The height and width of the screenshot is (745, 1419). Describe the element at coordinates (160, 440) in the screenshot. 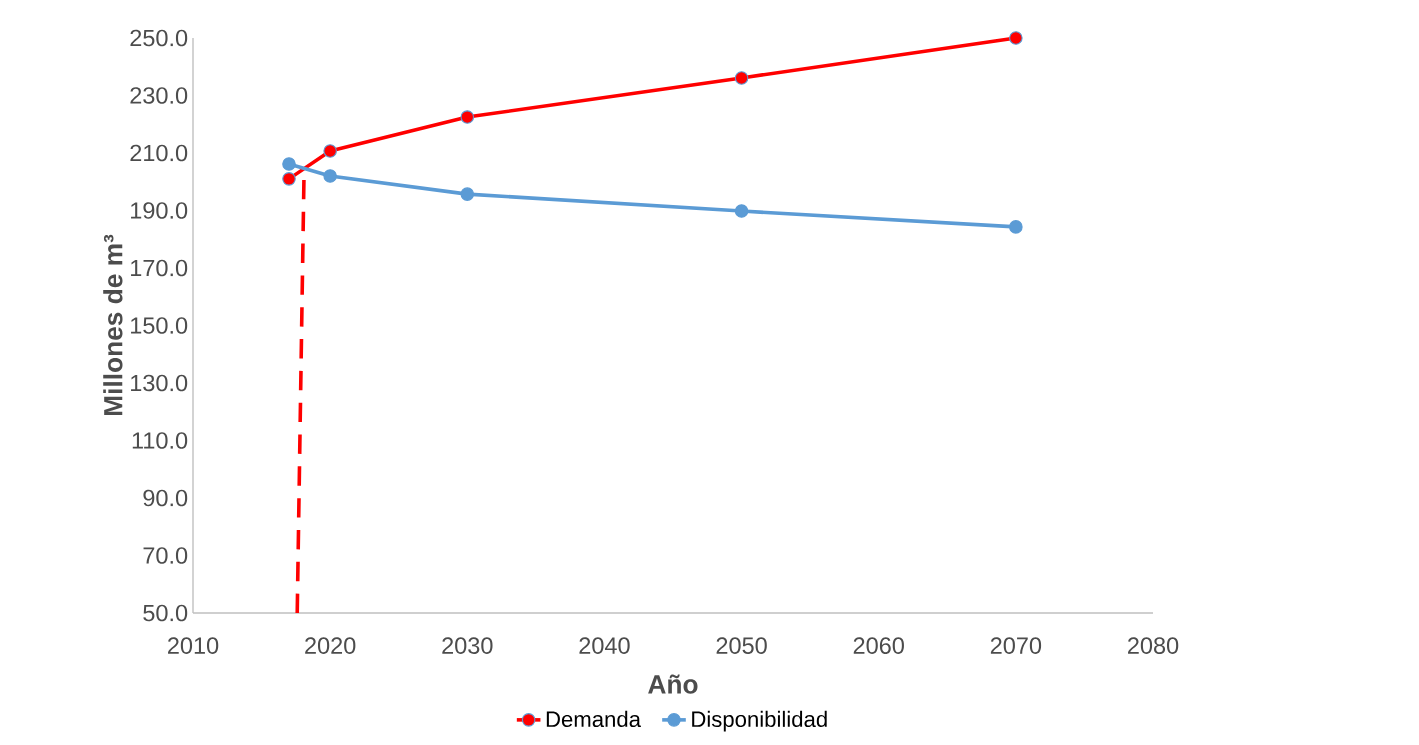

I see `y-tick-label: 110.0` at that location.